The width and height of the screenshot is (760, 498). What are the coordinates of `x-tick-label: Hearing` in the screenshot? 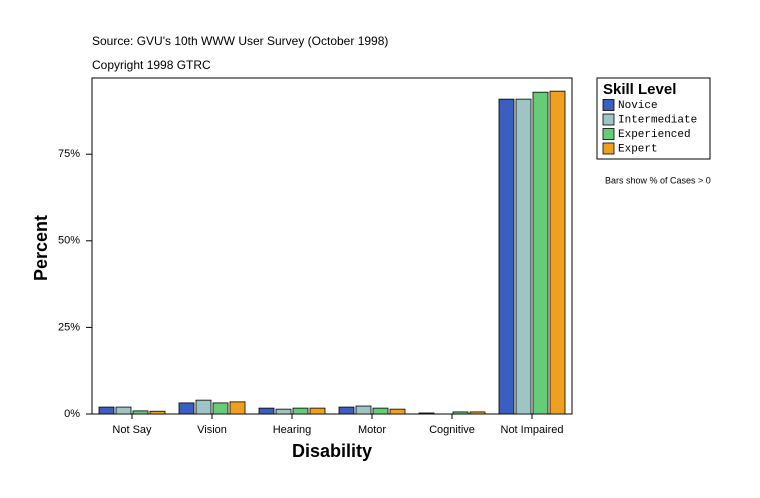 It's located at (292, 430).